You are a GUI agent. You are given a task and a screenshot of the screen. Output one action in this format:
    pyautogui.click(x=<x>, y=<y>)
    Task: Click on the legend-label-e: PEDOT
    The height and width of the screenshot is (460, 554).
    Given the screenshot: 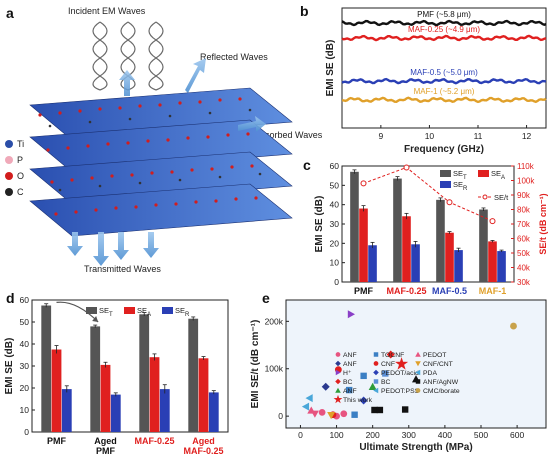 What is the action you would take?
    pyautogui.click(x=434, y=355)
    